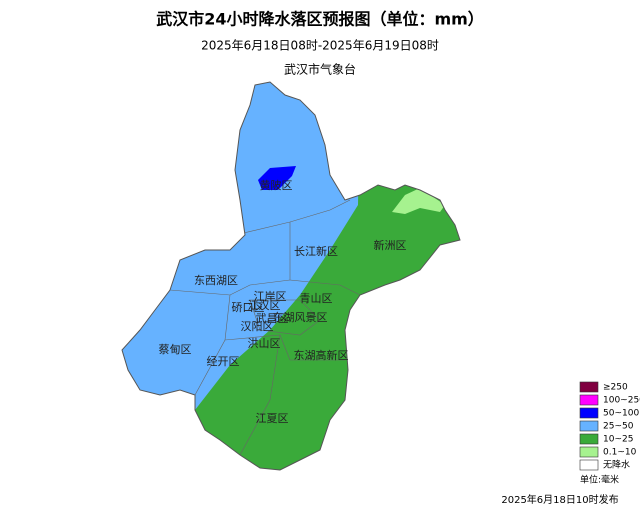 This screenshot has width=640, height=516. Describe the element at coordinates (276, 185) in the screenshot. I see `district-label: 黄陂区` at that location.